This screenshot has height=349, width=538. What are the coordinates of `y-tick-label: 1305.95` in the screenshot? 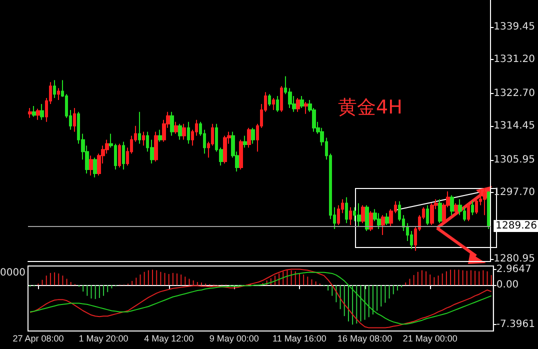 It's located at (515, 160).